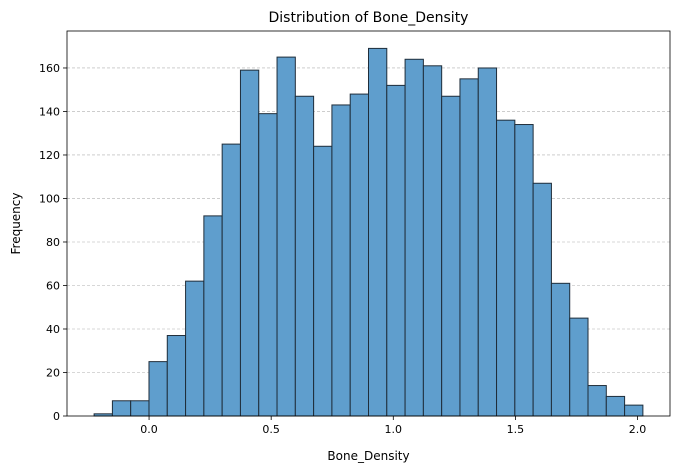  I want to click on y-tick-label: 80, so click(53, 242).